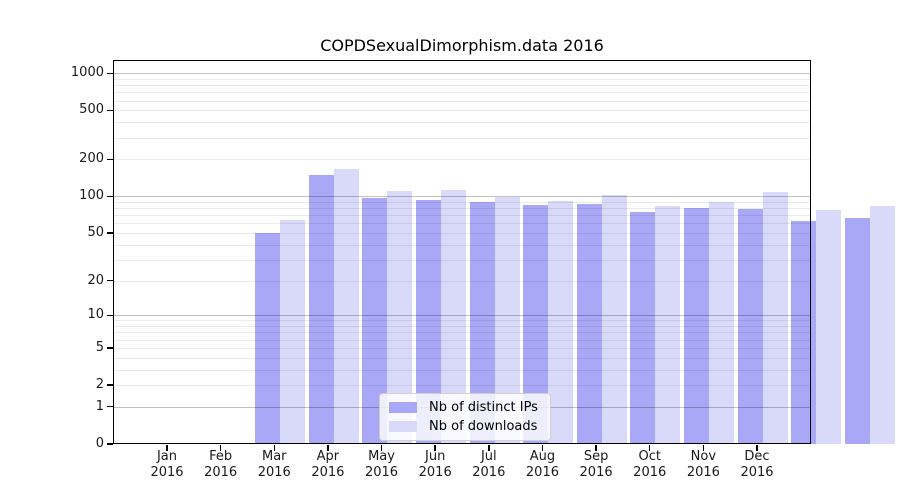 The image size is (900, 500). I want to click on bar-downloads-nov, so click(829, 326).